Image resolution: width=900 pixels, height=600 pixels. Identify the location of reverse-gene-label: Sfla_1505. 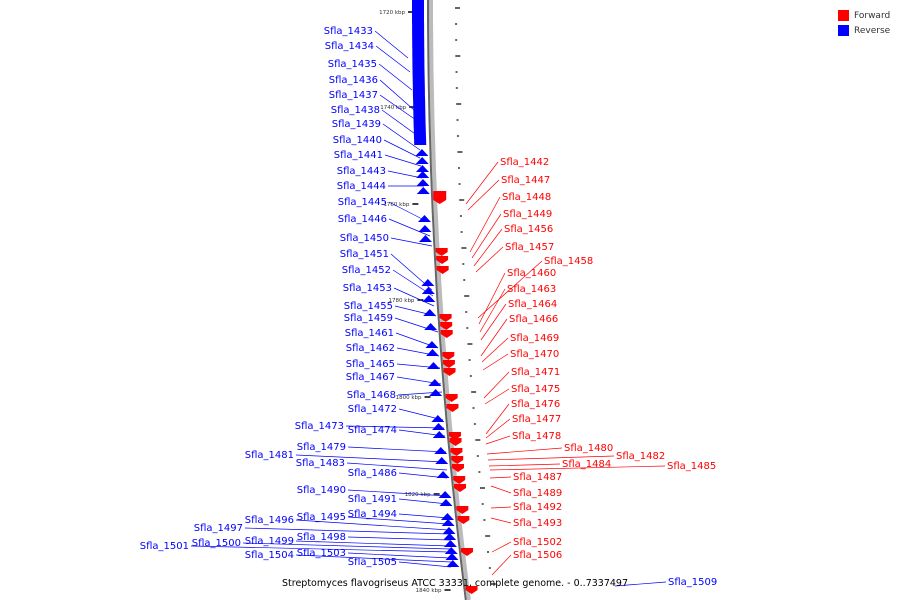
(372, 562).